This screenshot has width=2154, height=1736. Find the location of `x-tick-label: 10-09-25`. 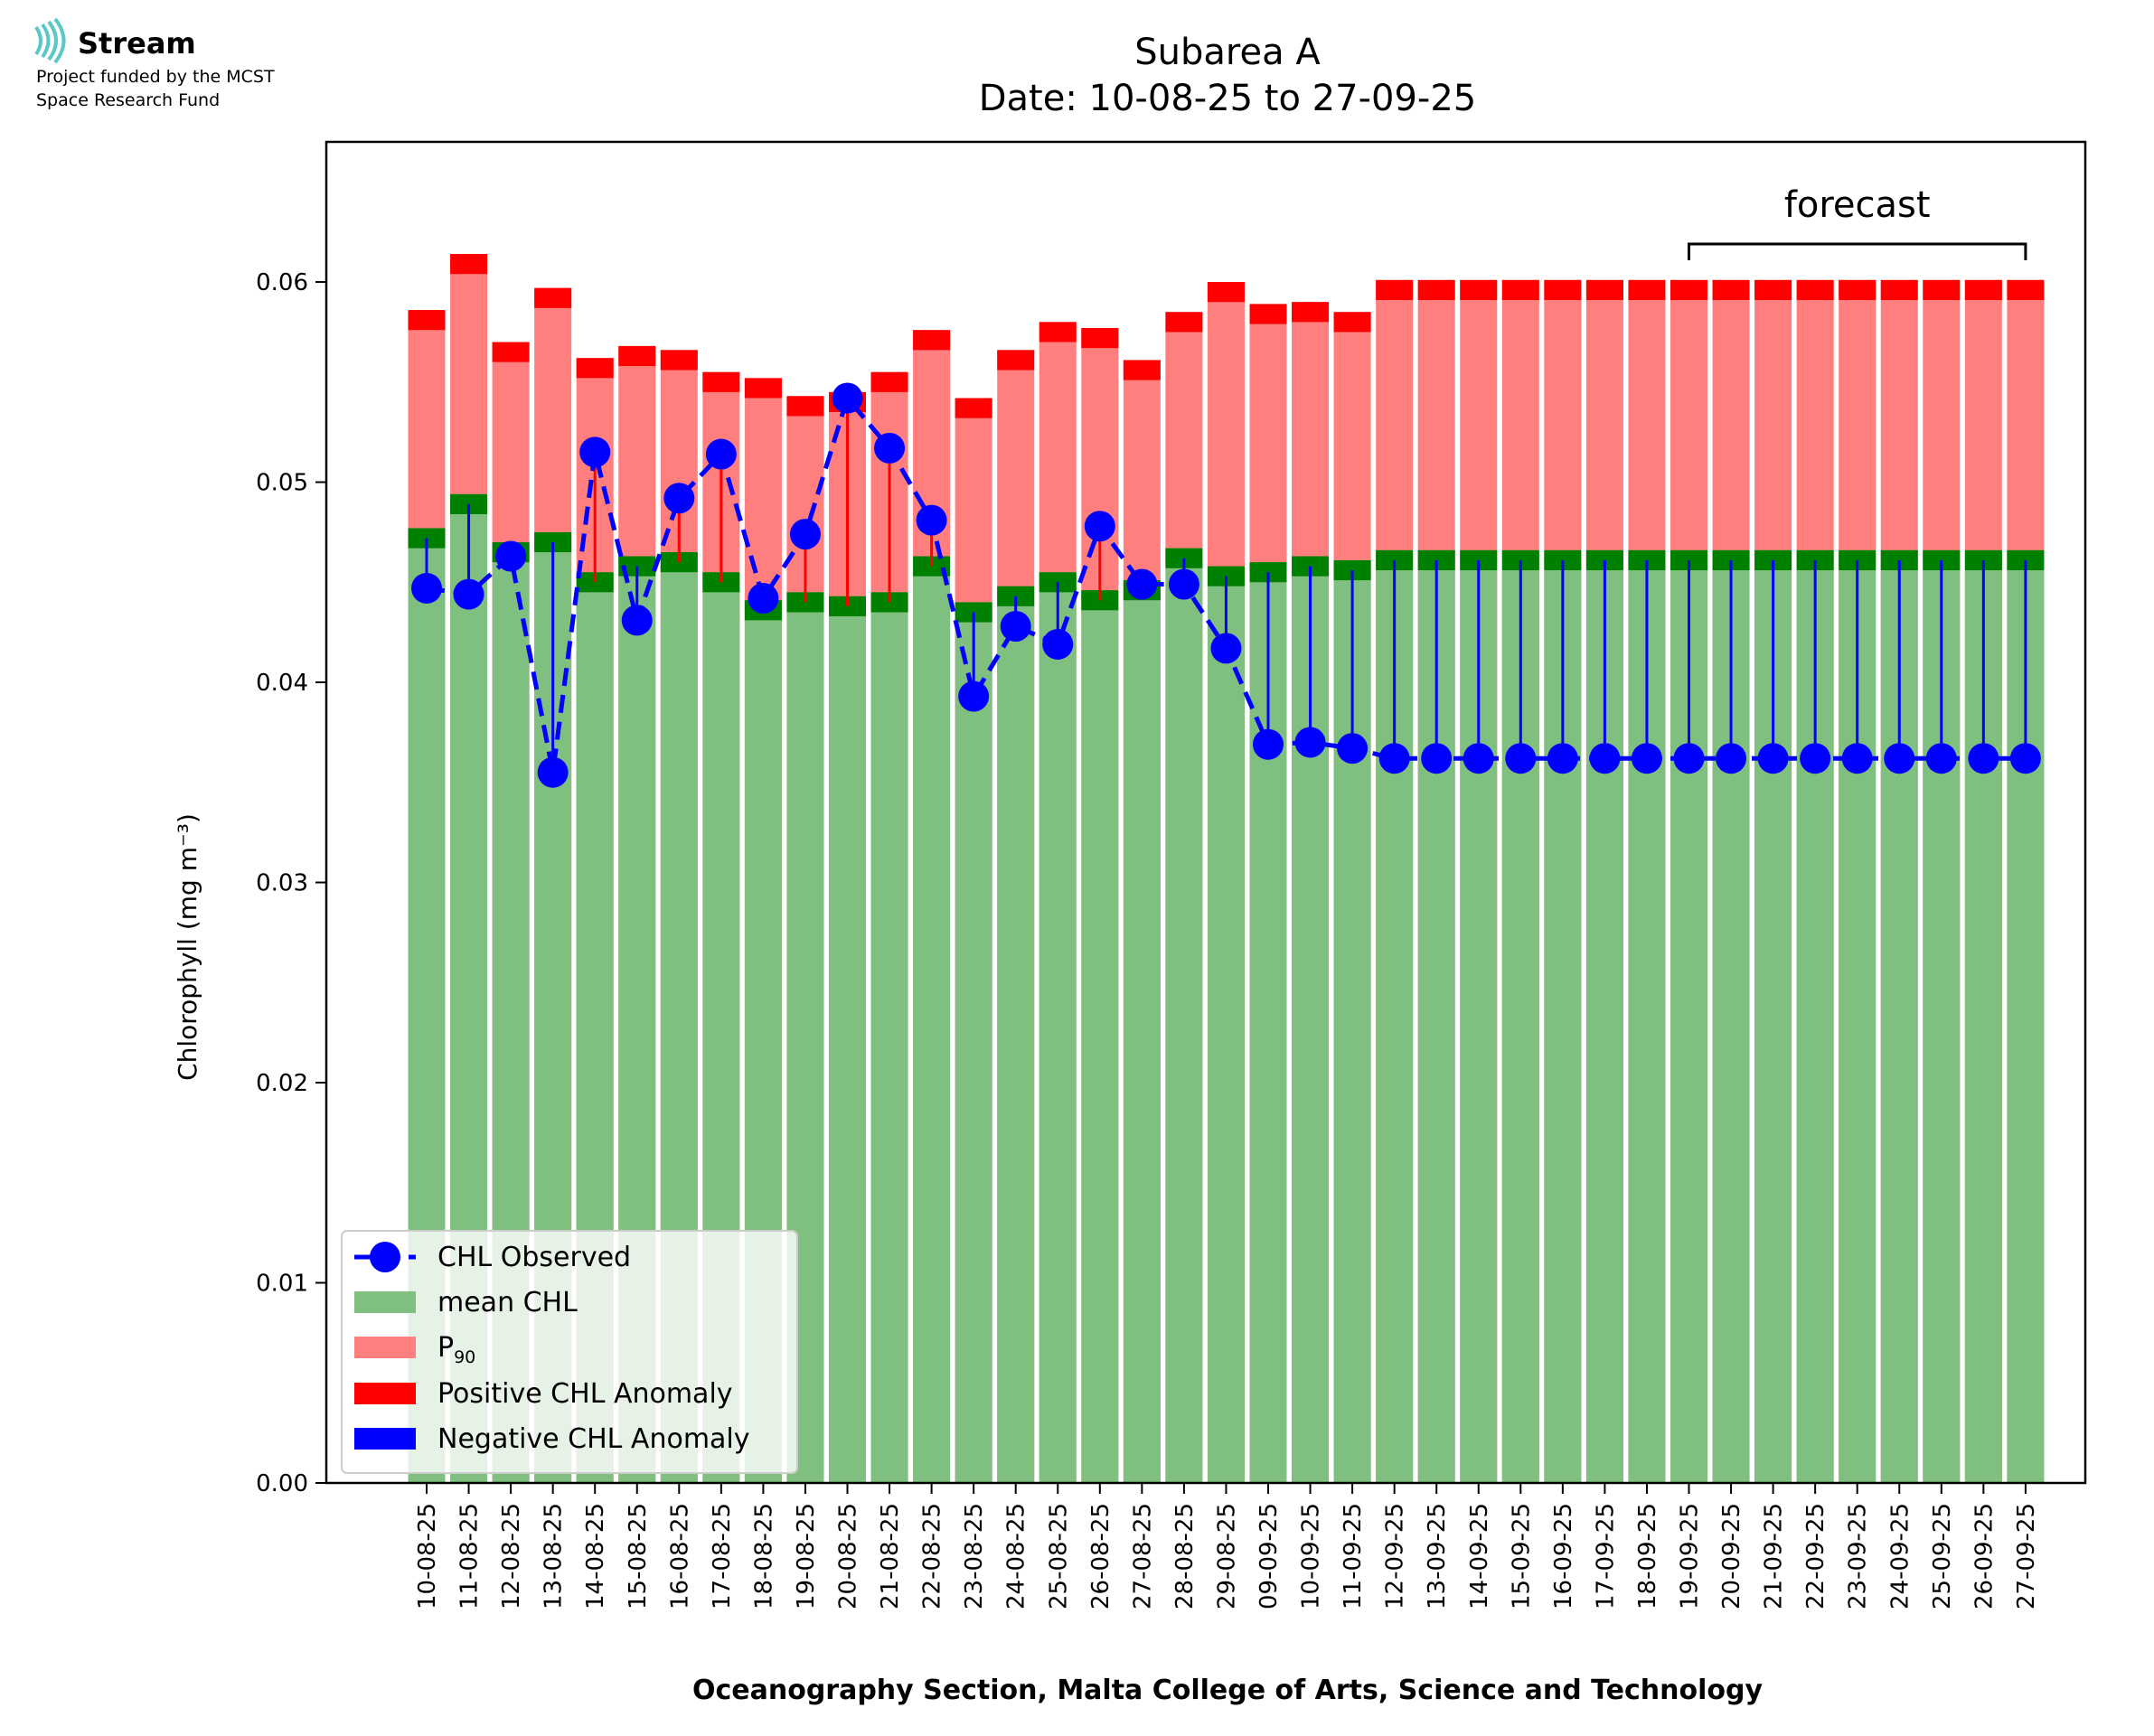

x-tick-label: 10-09-25 is located at coordinates (1311, 1556).